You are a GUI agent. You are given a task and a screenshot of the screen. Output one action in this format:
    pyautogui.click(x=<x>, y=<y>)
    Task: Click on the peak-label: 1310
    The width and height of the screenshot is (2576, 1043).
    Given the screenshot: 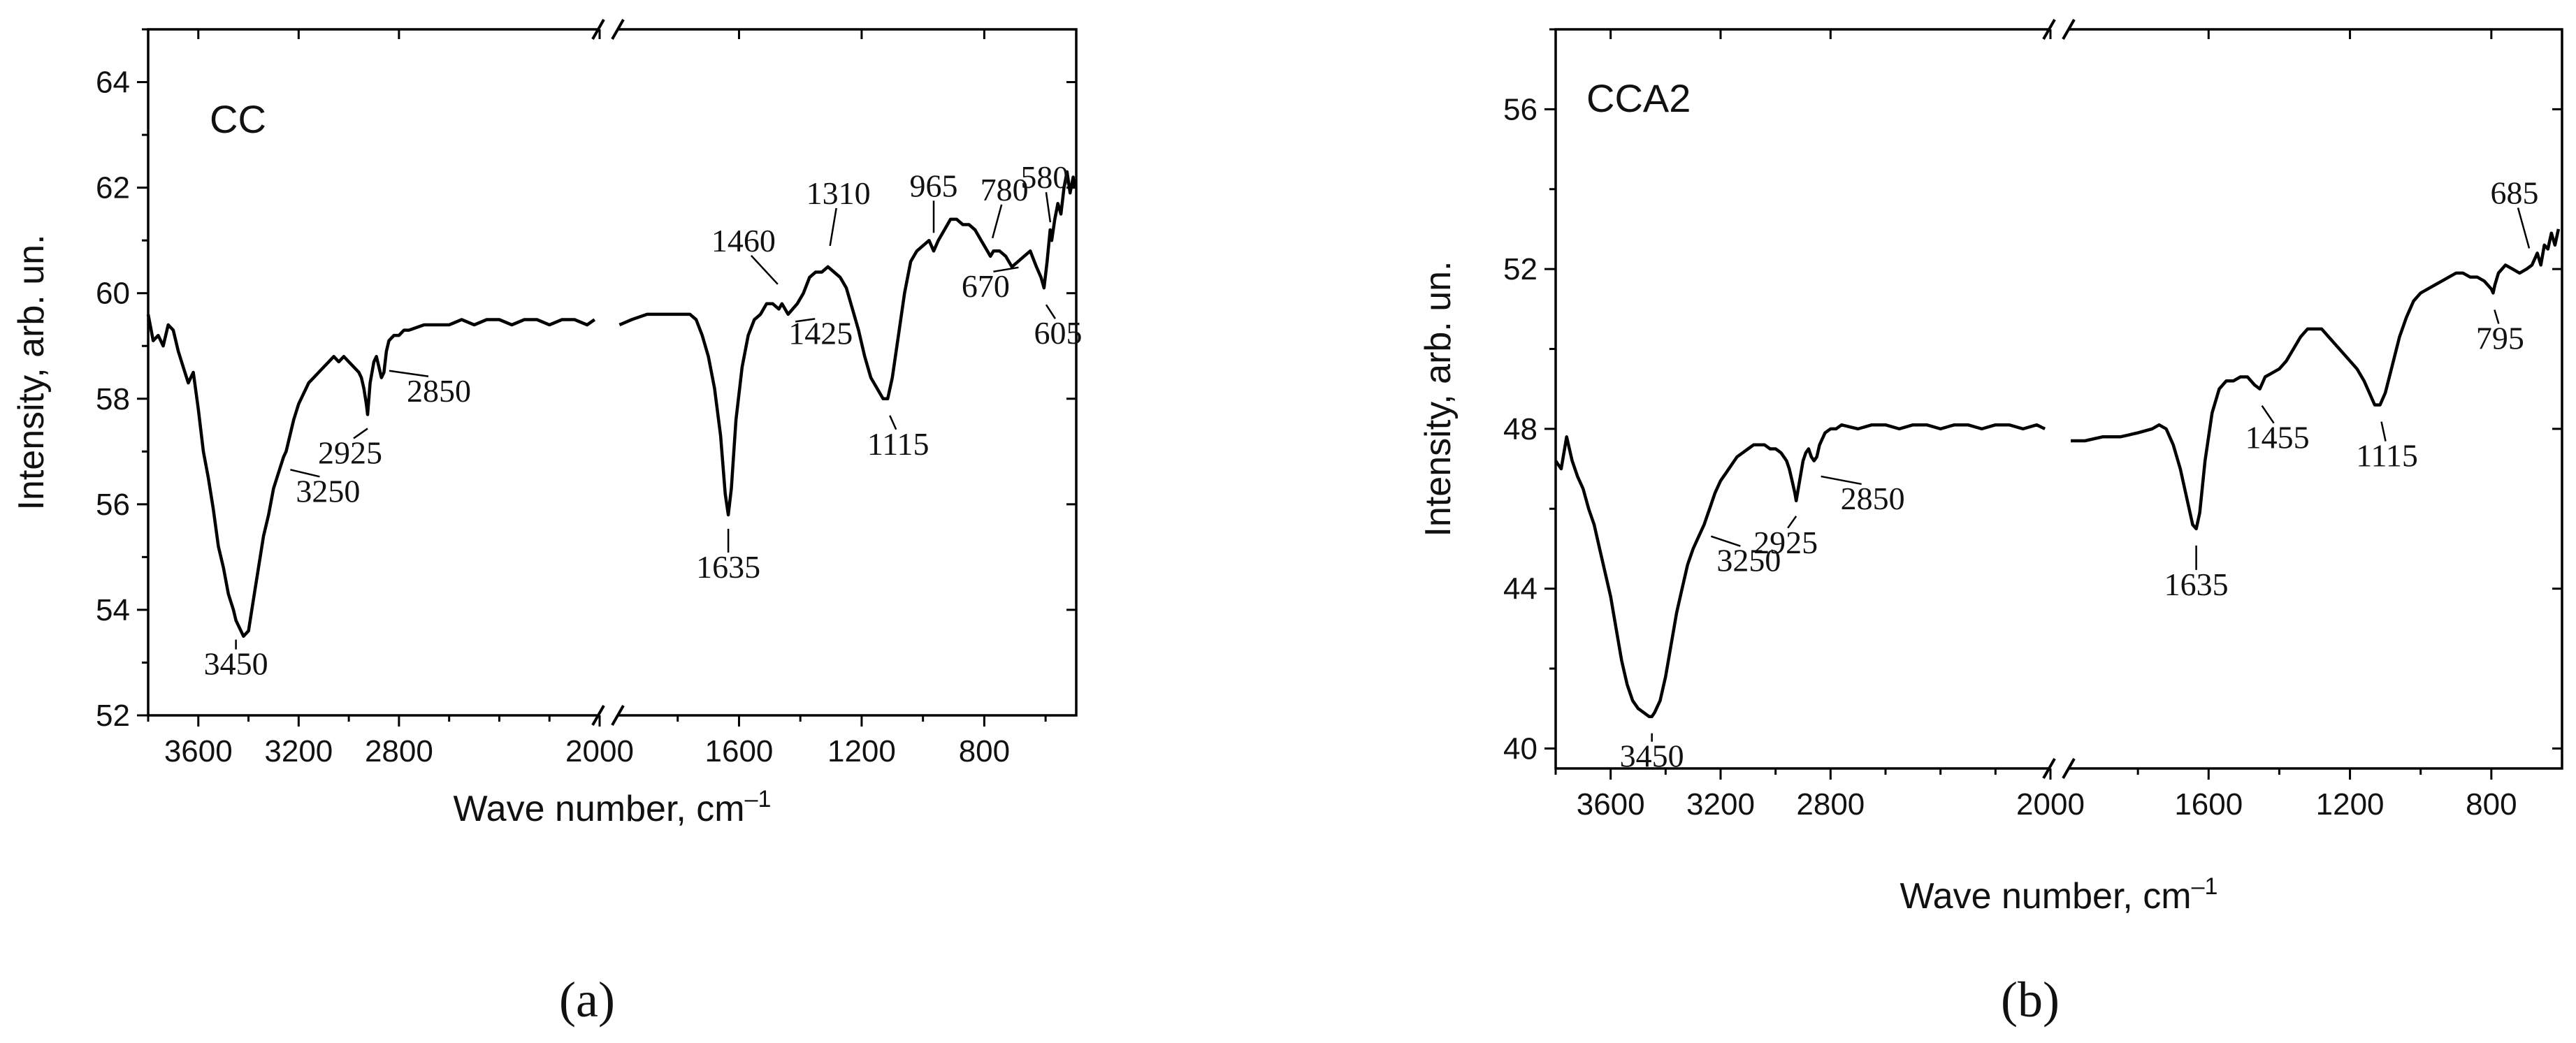 What is the action you would take?
    pyautogui.click(x=839, y=193)
    